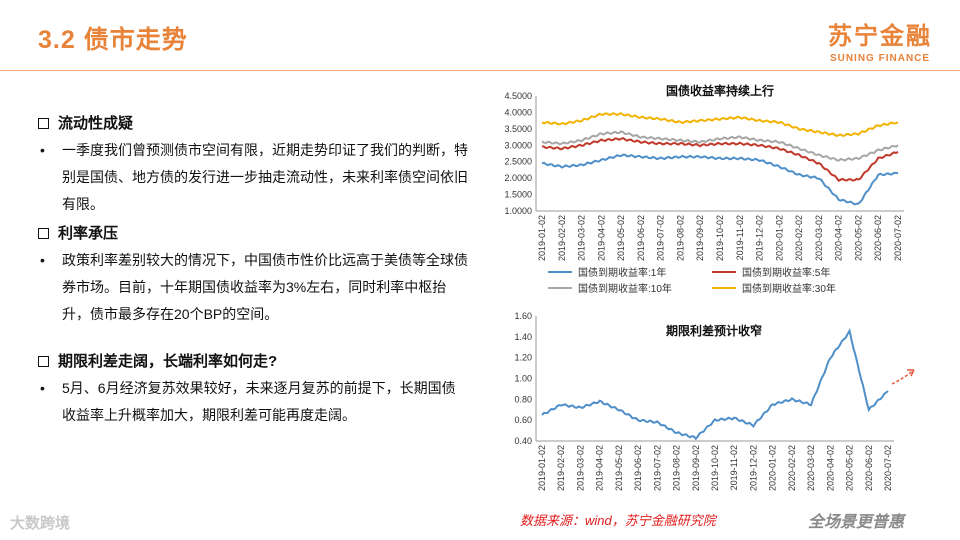 Image resolution: width=960 pixels, height=540 pixels. I want to click on legend-item: 国债到期收益率:10年, so click(610, 287).